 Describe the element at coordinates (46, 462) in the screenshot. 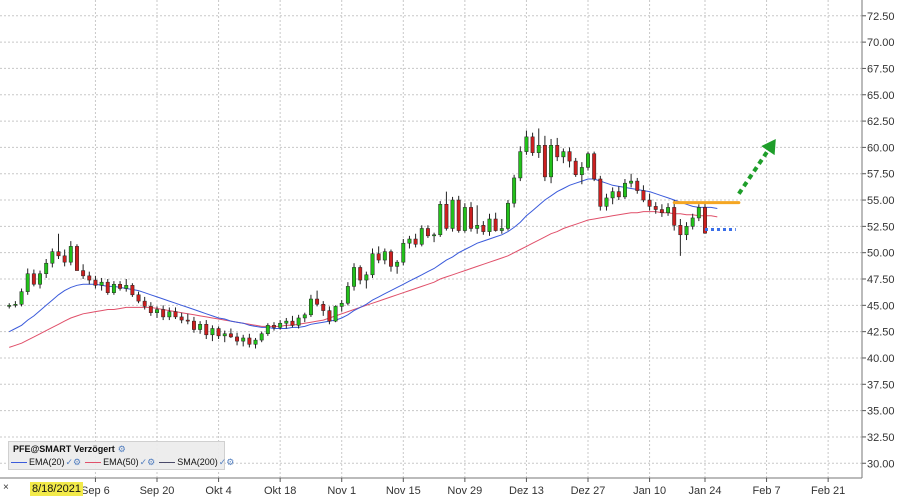

I see `legend-item: EMA(20)✓⚙` at that location.